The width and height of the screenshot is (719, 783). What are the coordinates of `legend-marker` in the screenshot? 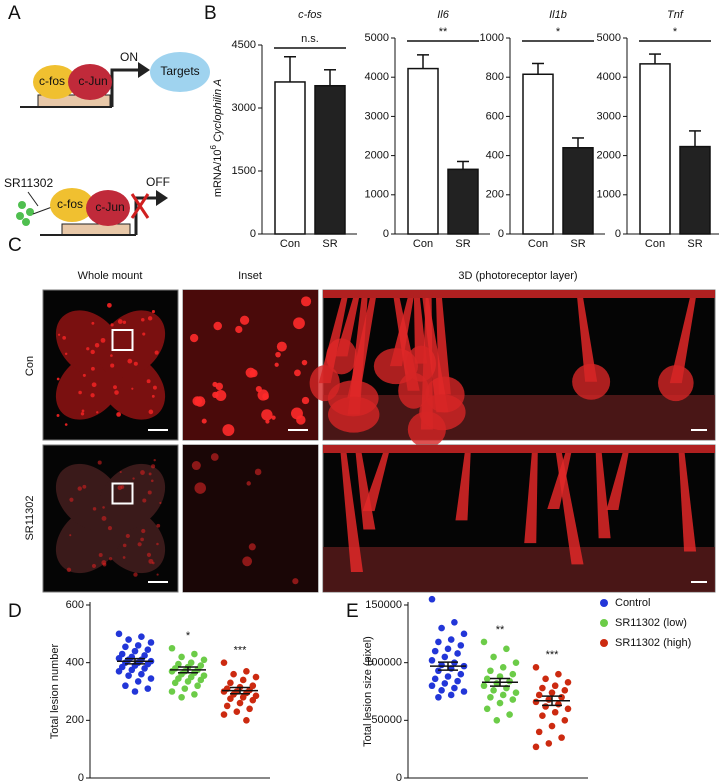 It's located at (604, 623).